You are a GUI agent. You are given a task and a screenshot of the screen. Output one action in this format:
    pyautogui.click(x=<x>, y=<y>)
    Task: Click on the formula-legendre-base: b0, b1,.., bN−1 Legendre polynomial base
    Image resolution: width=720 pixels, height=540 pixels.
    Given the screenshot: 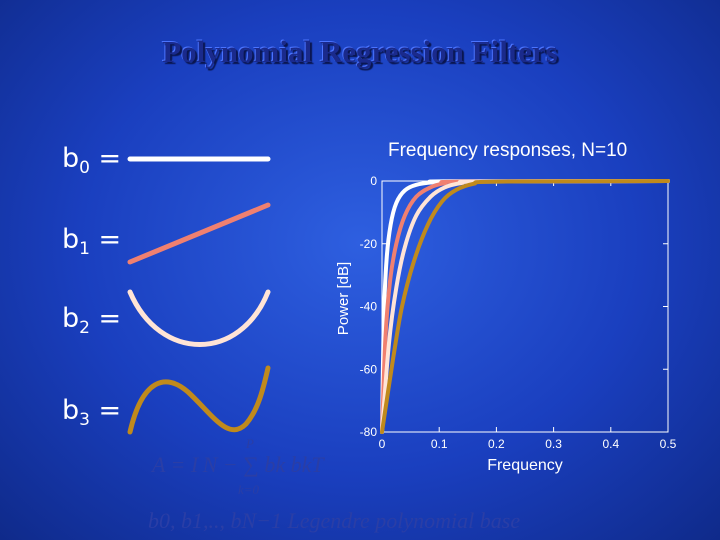 What is the action you would take?
    pyautogui.click(x=334, y=520)
    